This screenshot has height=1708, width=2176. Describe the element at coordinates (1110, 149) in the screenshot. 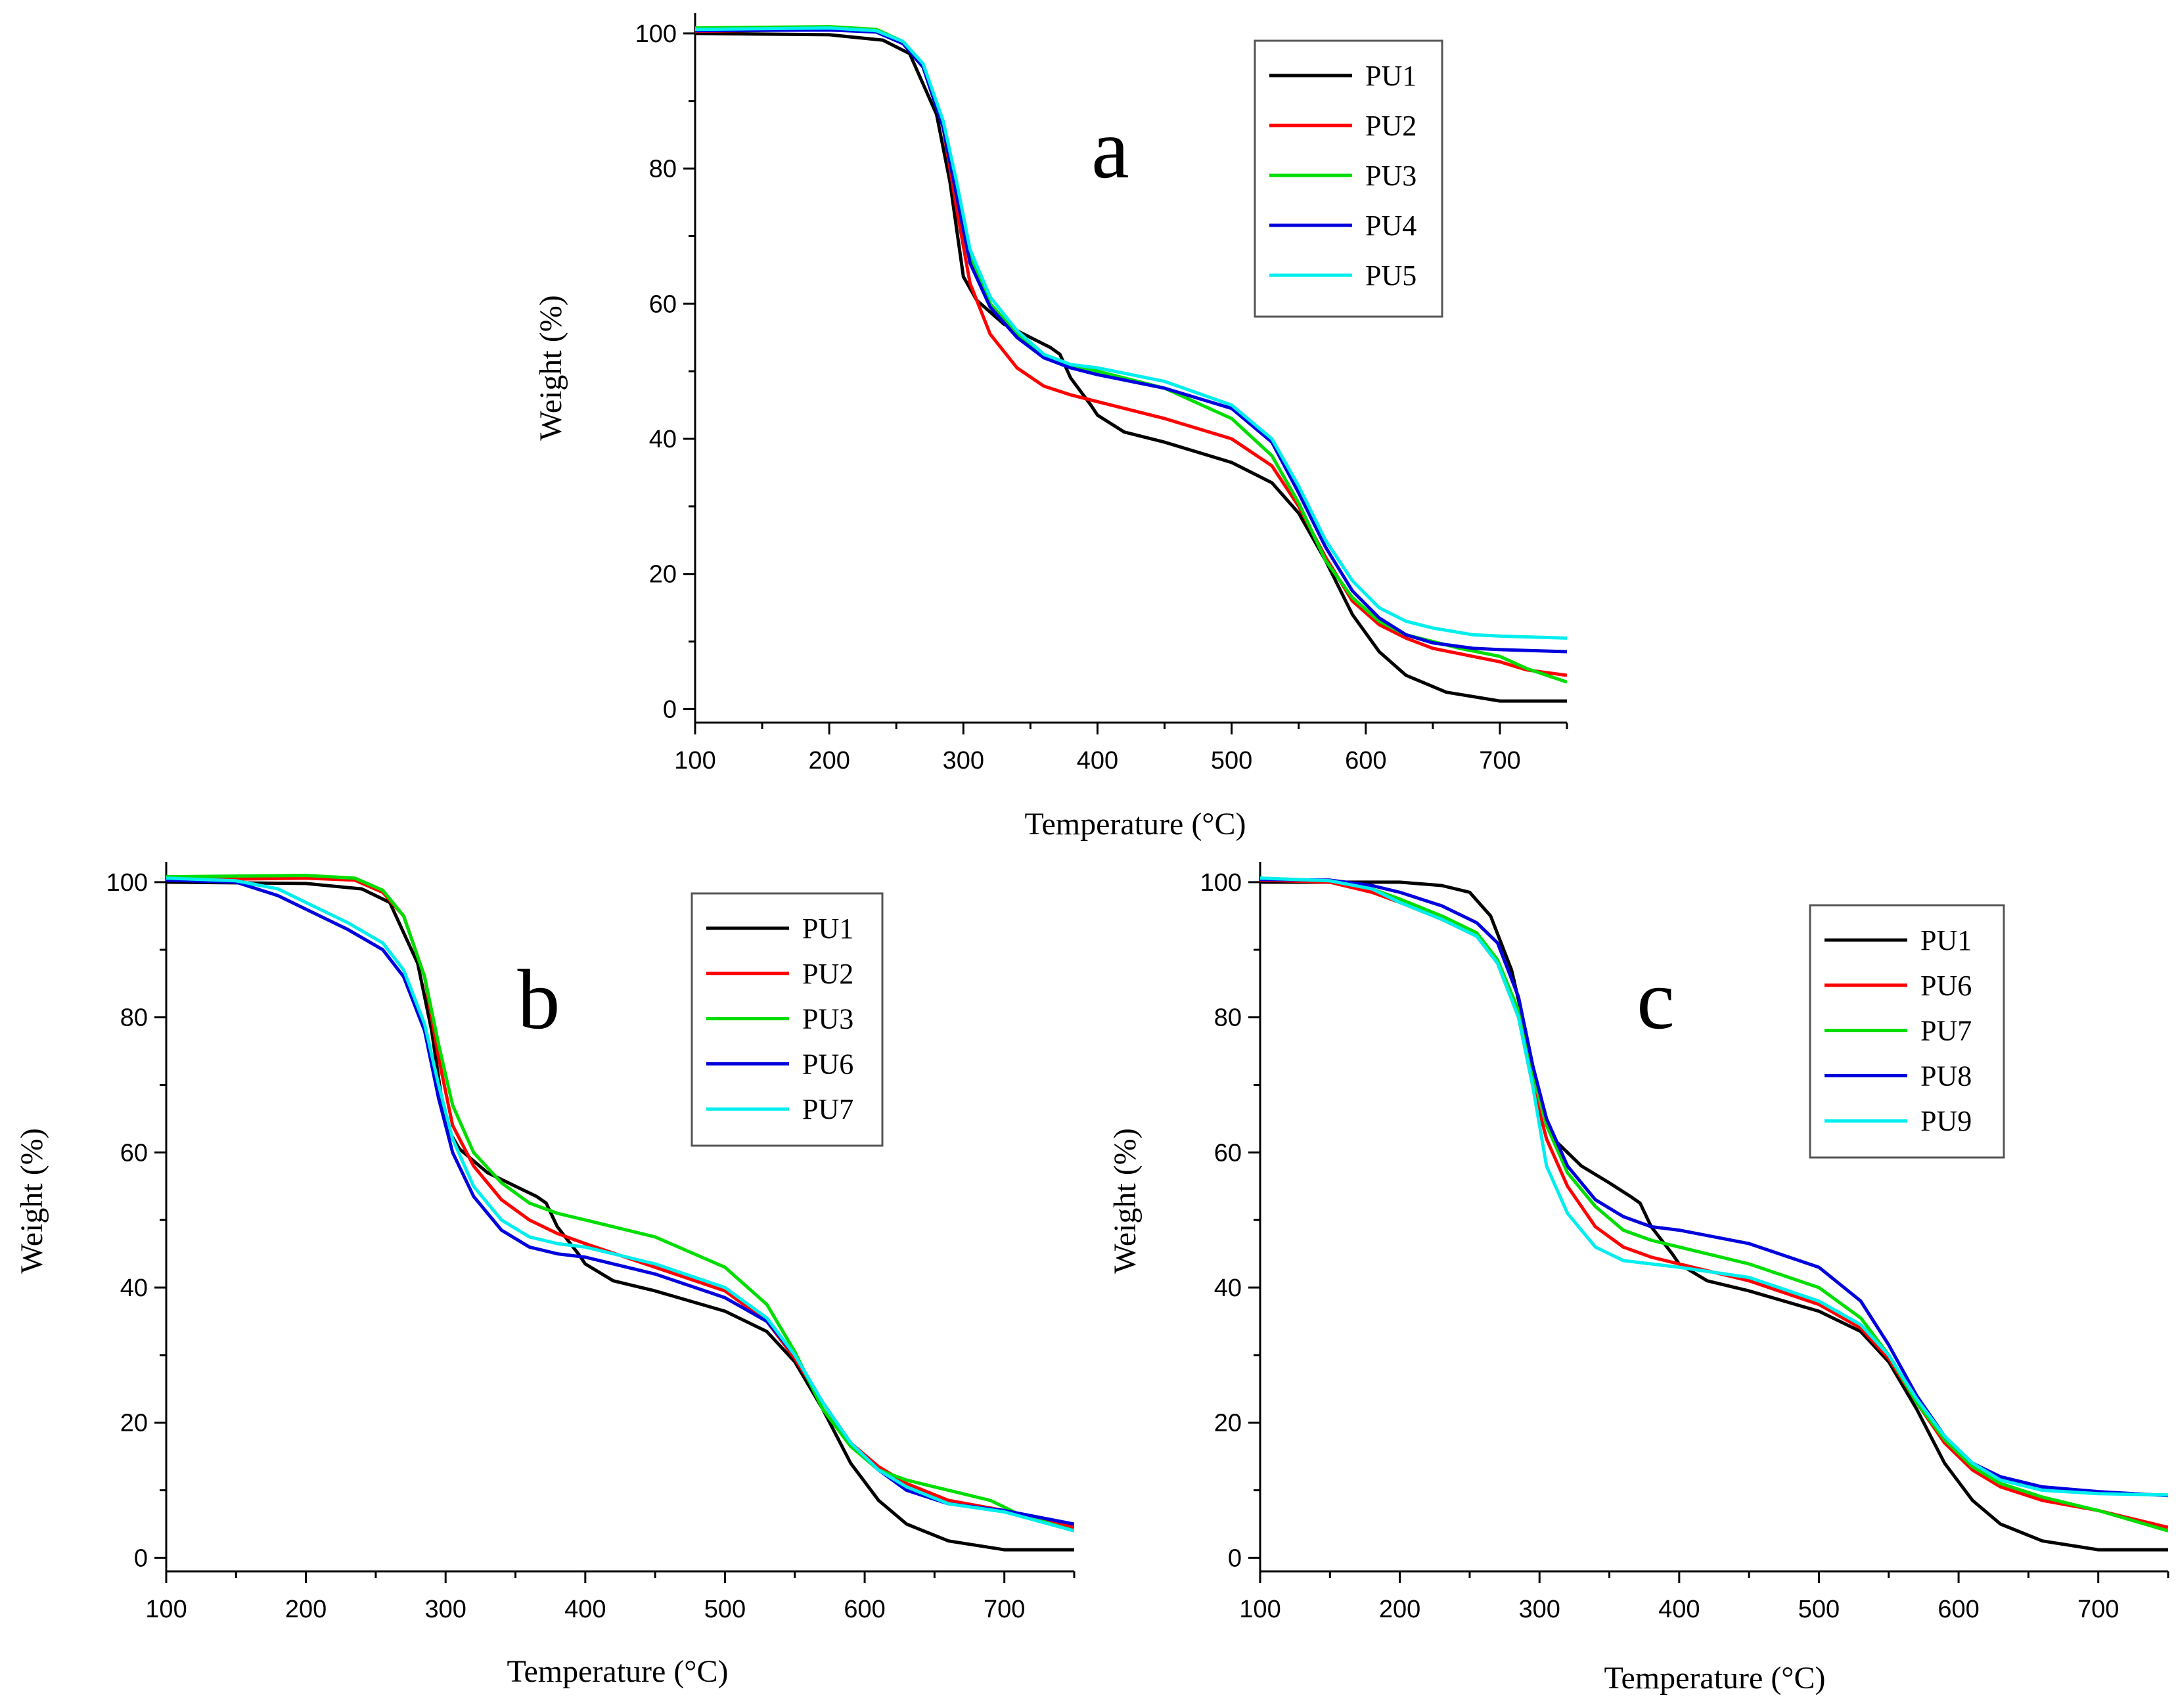

I see `panel-letter: a` at that location.